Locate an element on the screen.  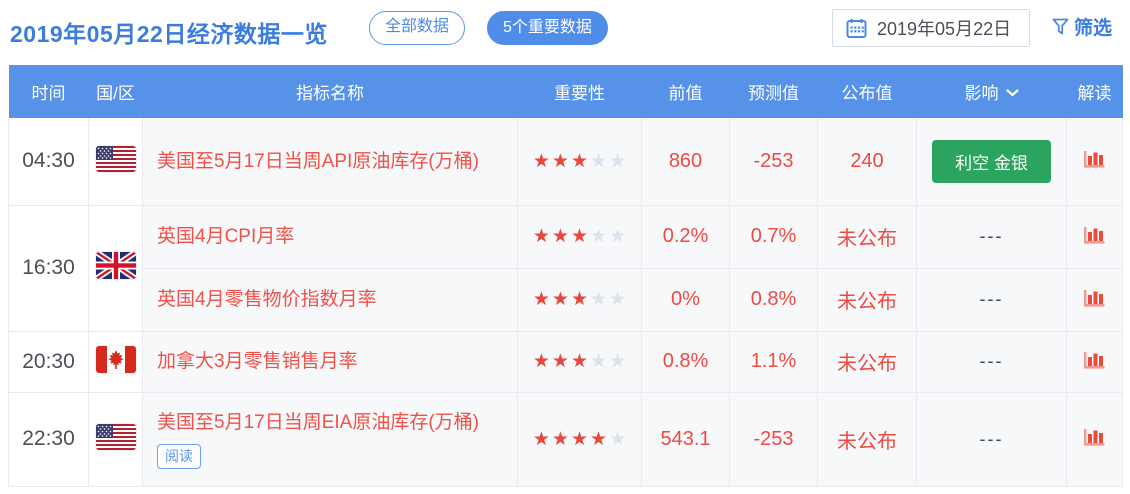
impact-button: 利空 金银 is located at coordinates (991, 161).